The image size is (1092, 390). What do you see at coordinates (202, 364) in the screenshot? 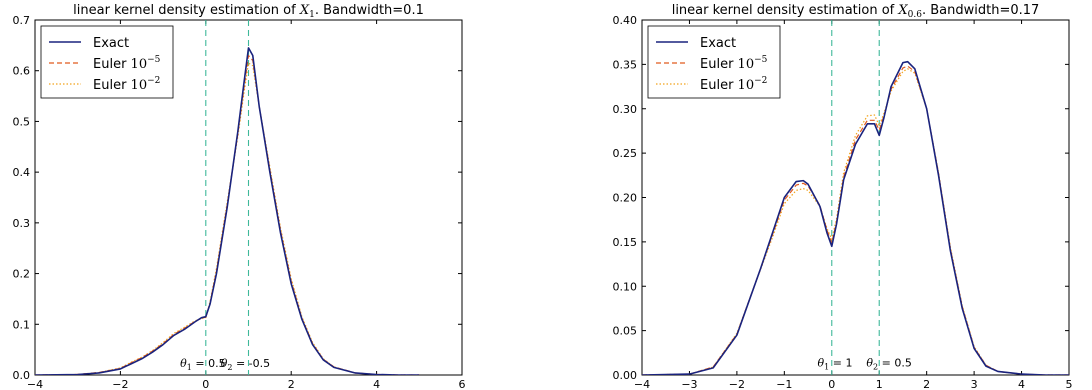
I see `theta-annotation: θ1 = 0.5` at bounding box center [202, 364].